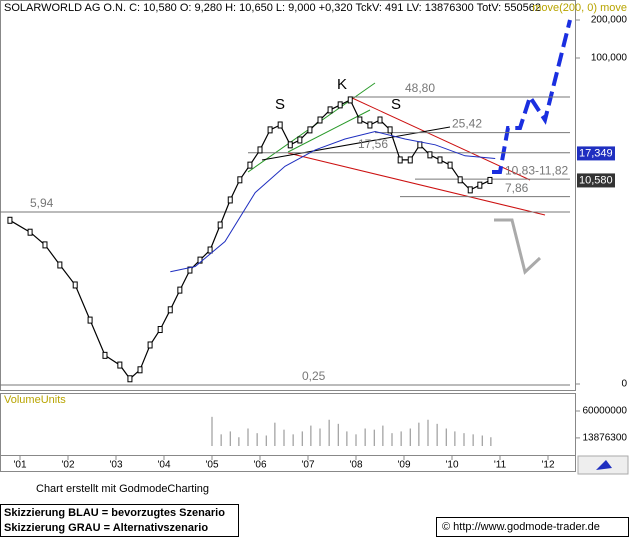  Describe the element at coordinates (547, 465) in the screenshot. I see `x-tick-label: '12` at that location.